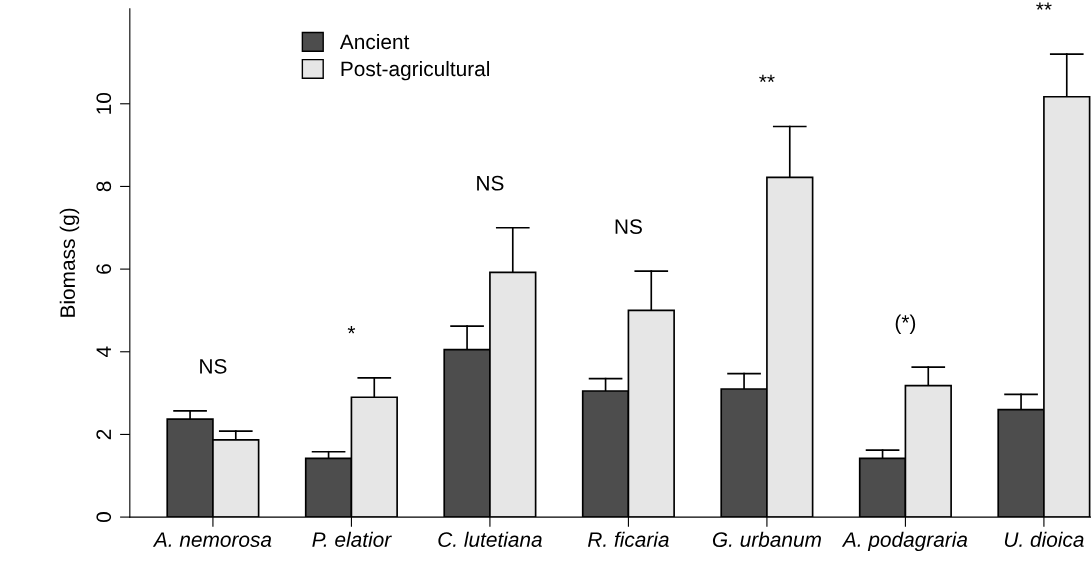 The height and width of the screenshot is (581, 1091). What do you see at coordinates (351, 330) in the screenshot?
I see `annotation: *` at bounding box center [351, 330].